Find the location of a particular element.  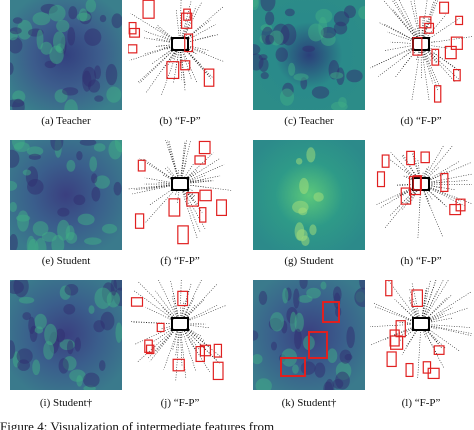

highlight-box is located at coordinates (318, 345).